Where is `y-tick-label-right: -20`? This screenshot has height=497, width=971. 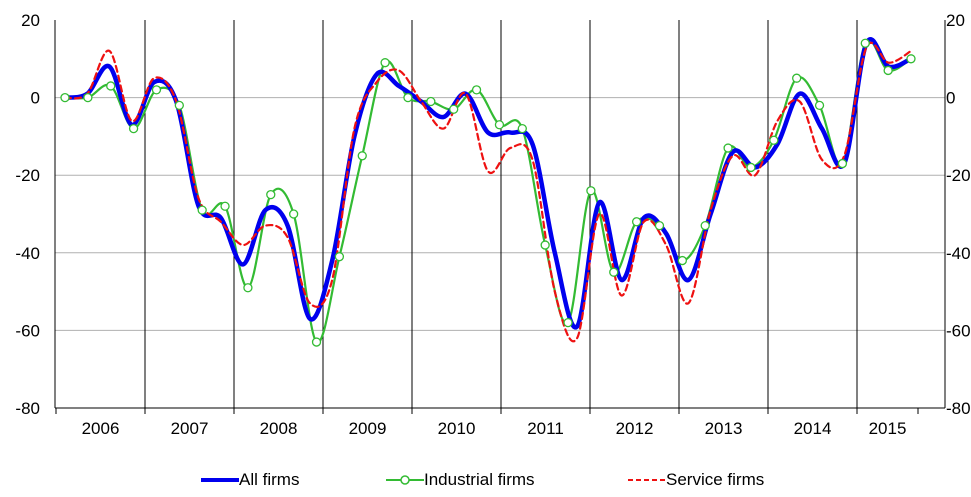
y-tick-label-right: -20 is located at coordinates (958, 175).